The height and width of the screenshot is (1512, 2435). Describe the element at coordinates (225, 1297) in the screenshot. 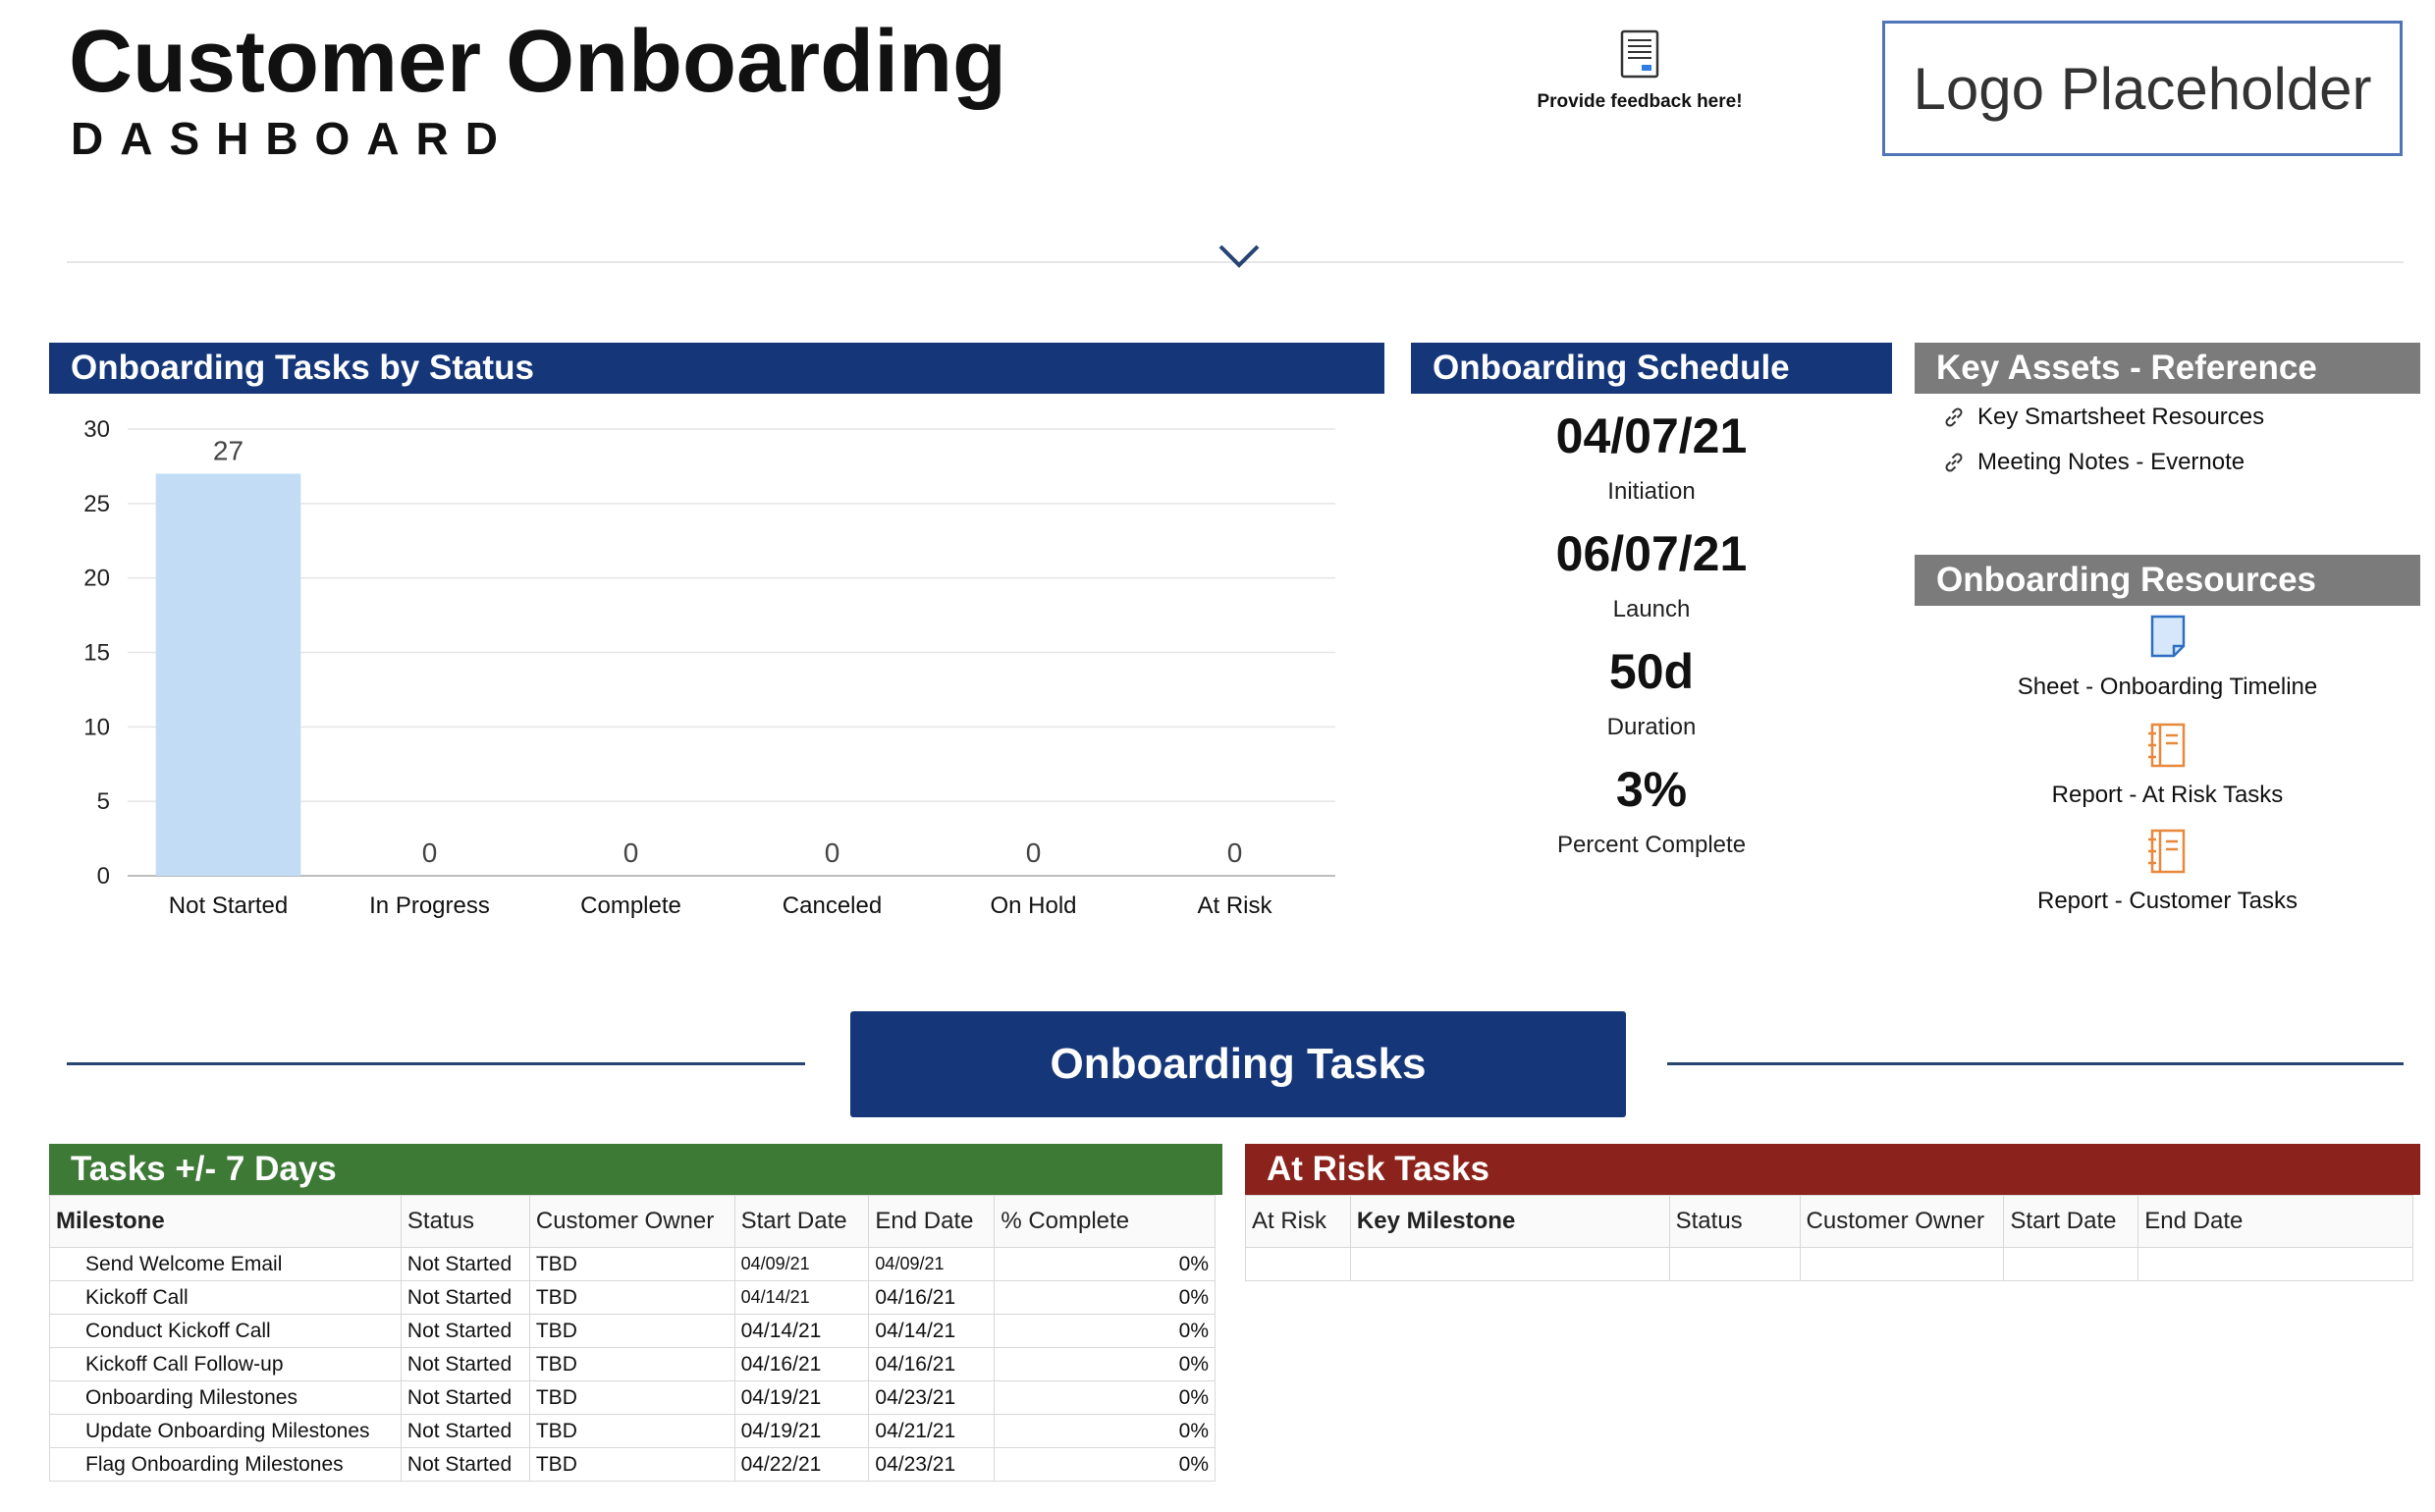

I see `cell-milestone: Kickoff Call` at that location.